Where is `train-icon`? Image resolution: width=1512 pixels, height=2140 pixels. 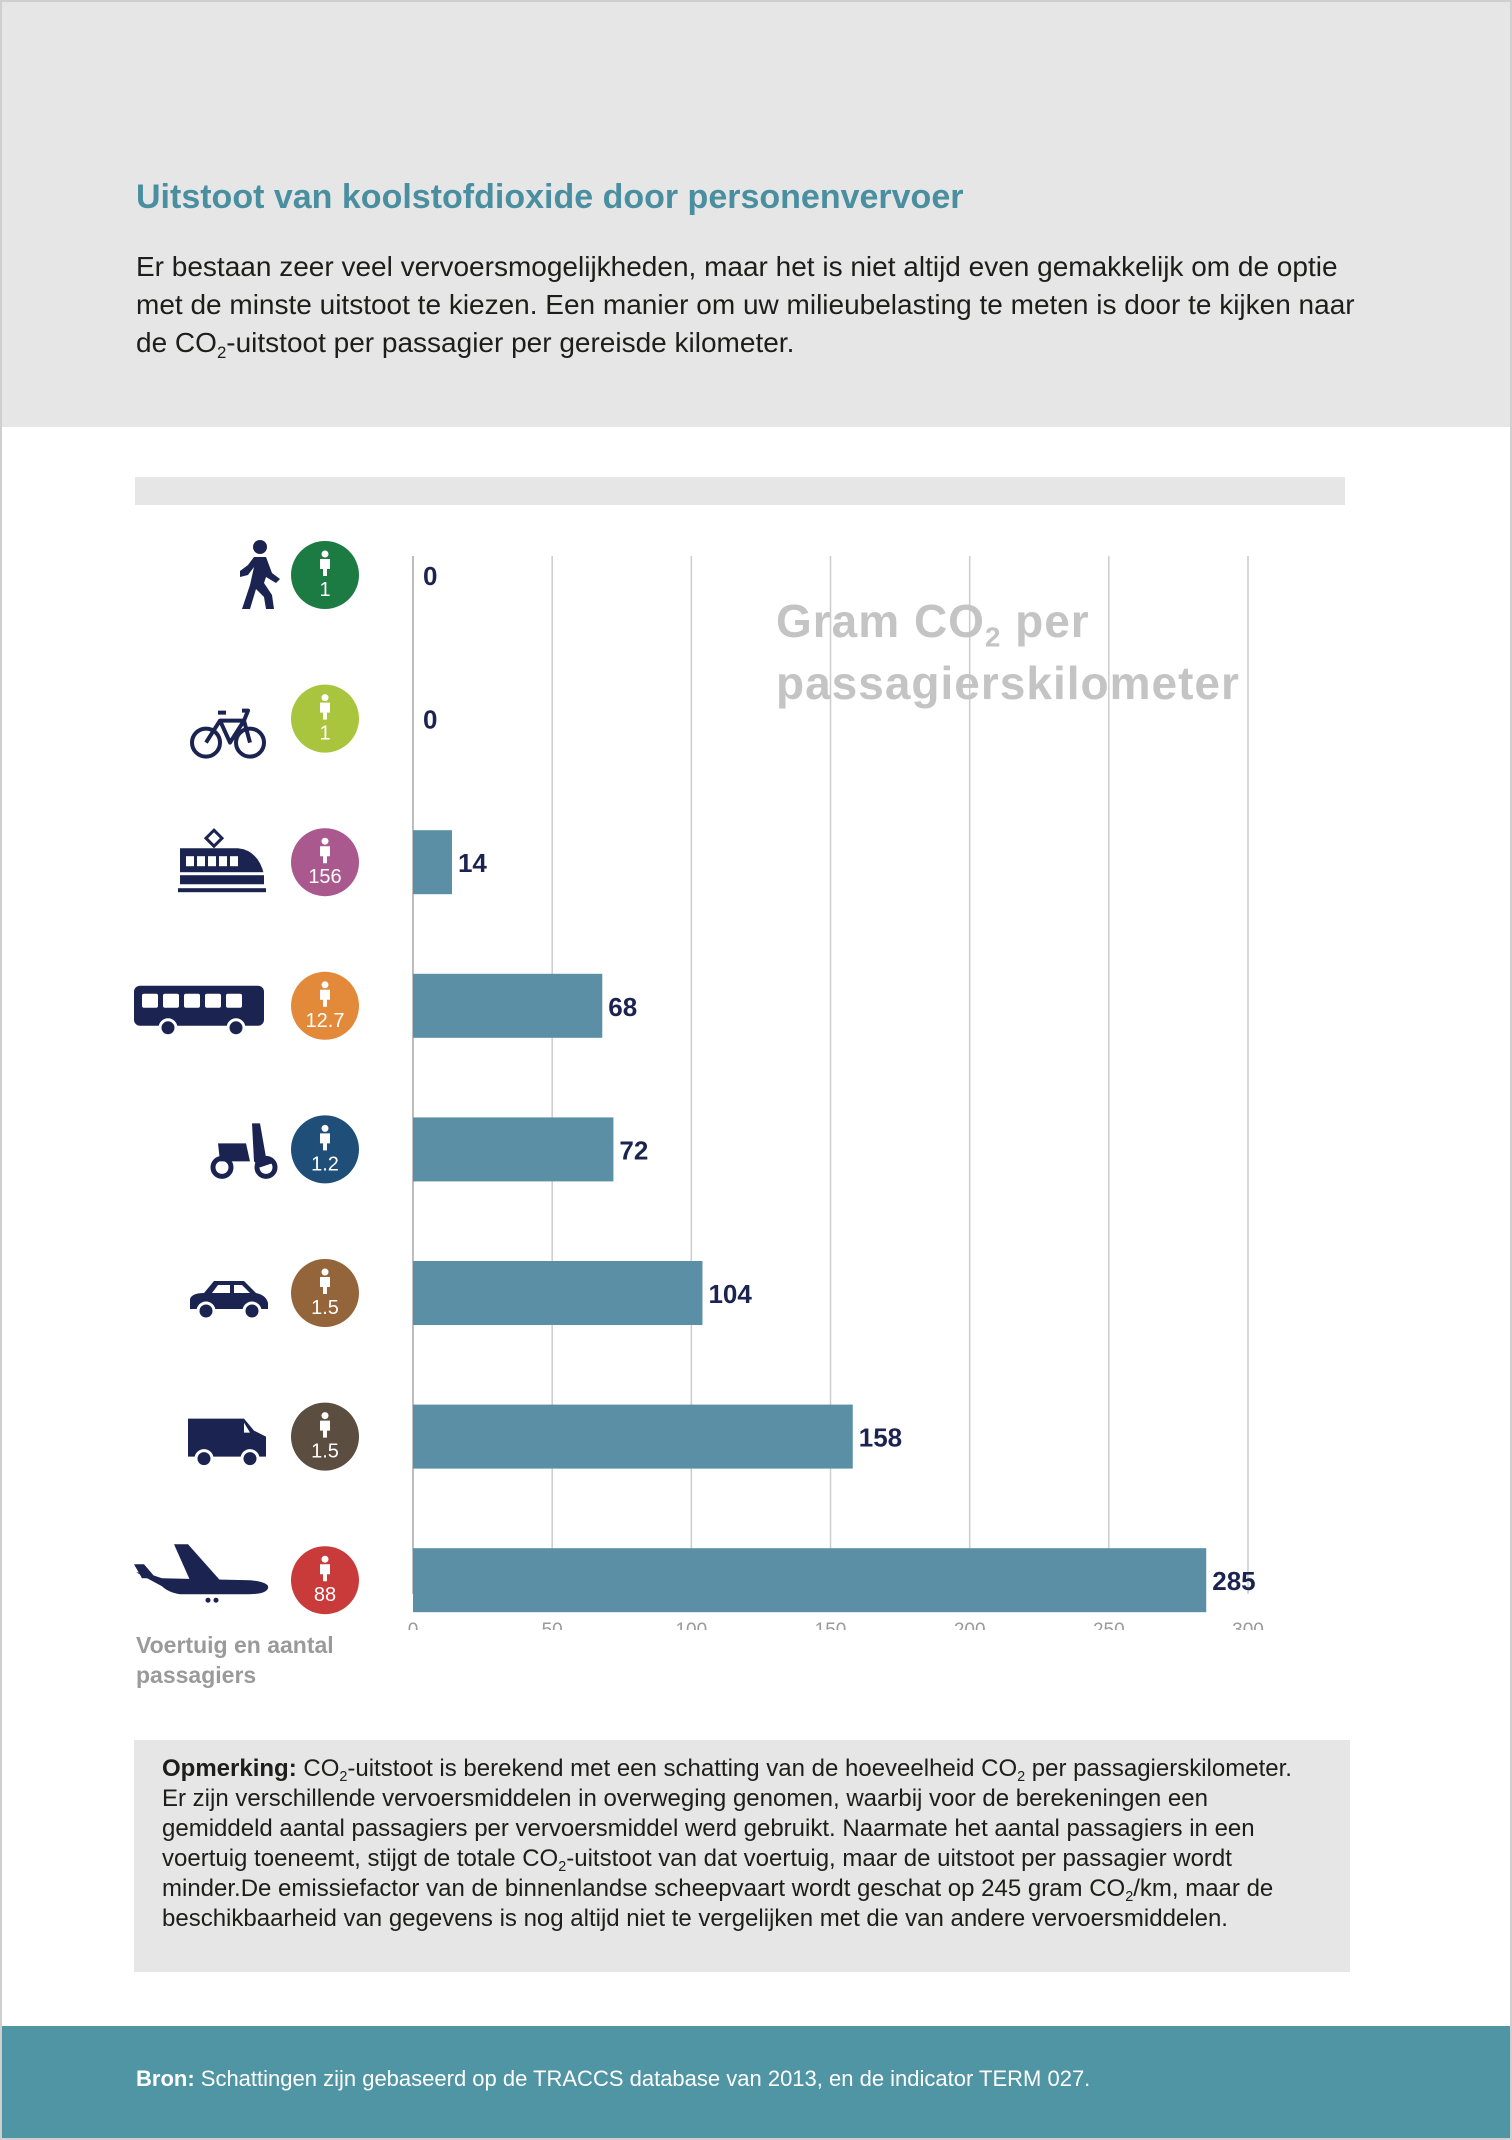
train-icon is located at coordinates (222, 860).